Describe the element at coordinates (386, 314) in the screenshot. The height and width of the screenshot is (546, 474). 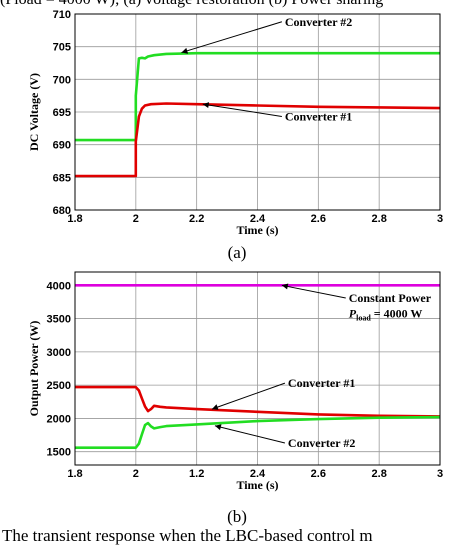
I see `annotation-label: Pload = 4000 W` at that location.